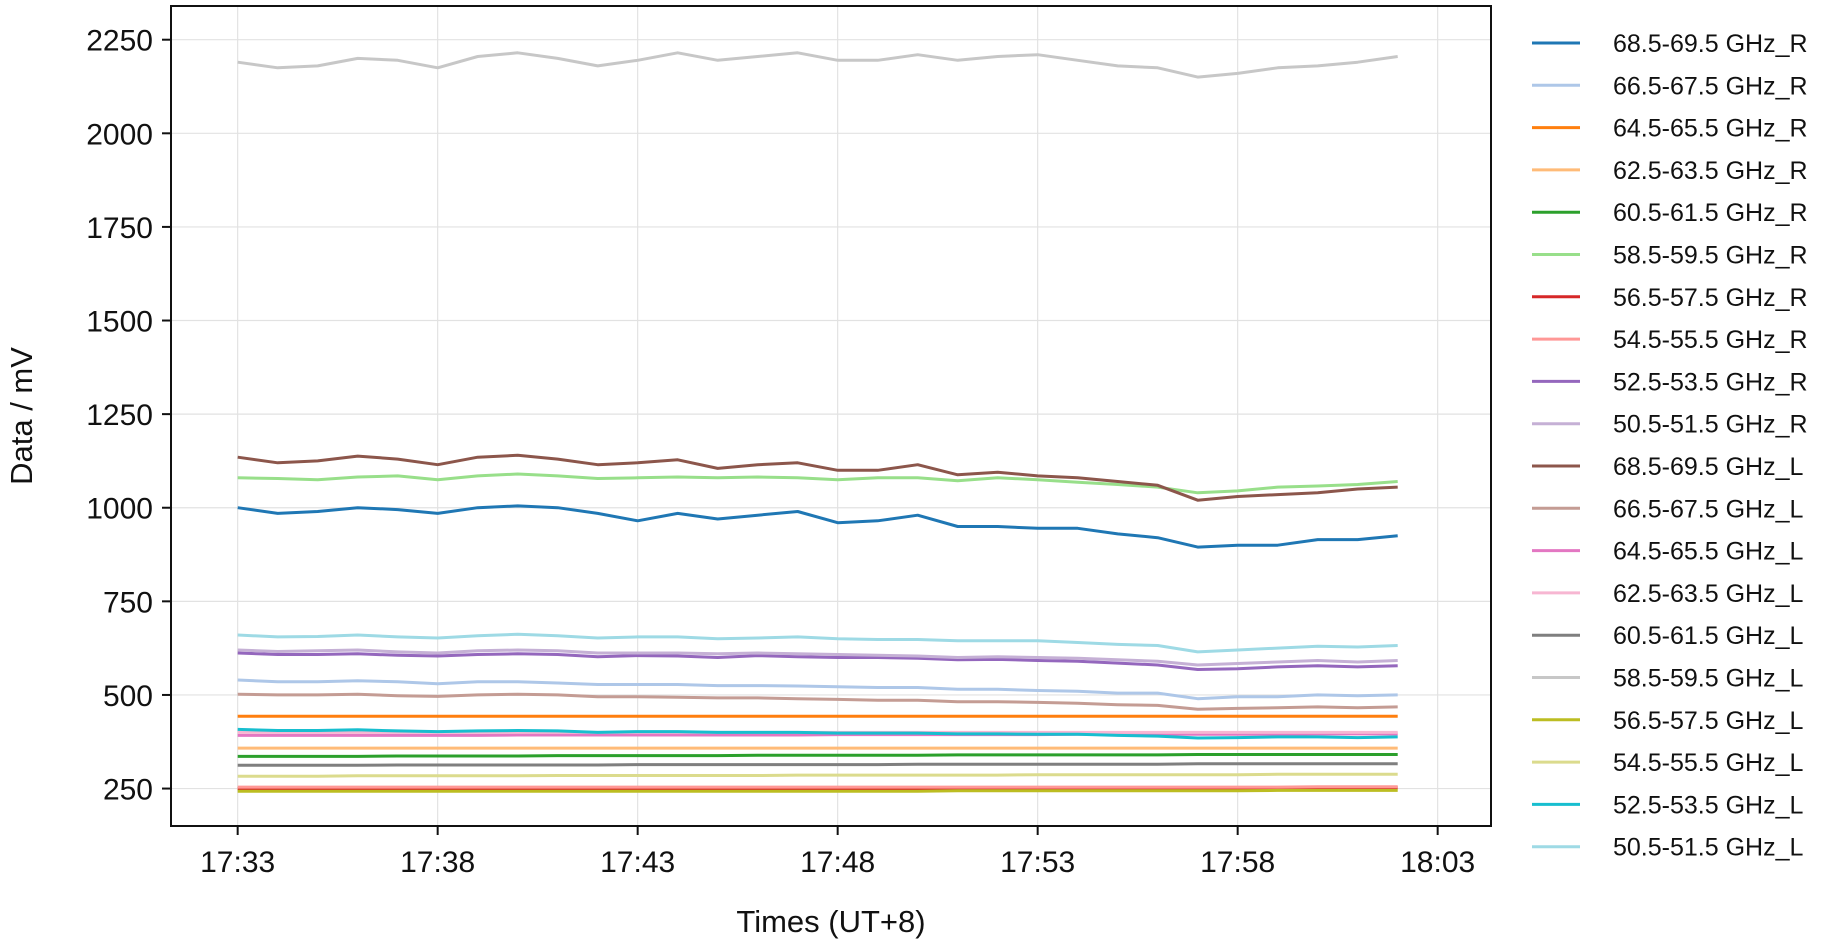 The width and height of the screenshot is (1847, 941). I want to click on x-axis: 17:33 17:38 17:43 17:48 17:53 17:58 18:03, so click(837, 852).